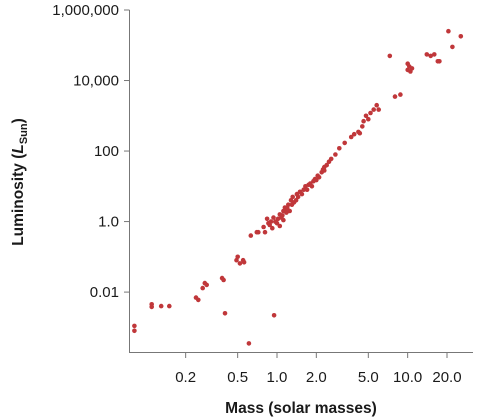  Describe the element at coordinates (301, 408) in the screenshot. I see `x-axis-title: Mass (solar masses)` at that location.